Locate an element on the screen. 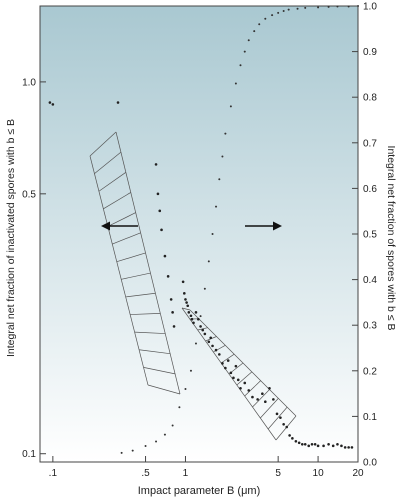  left-arrow-head is located at coordinates (105, 226).